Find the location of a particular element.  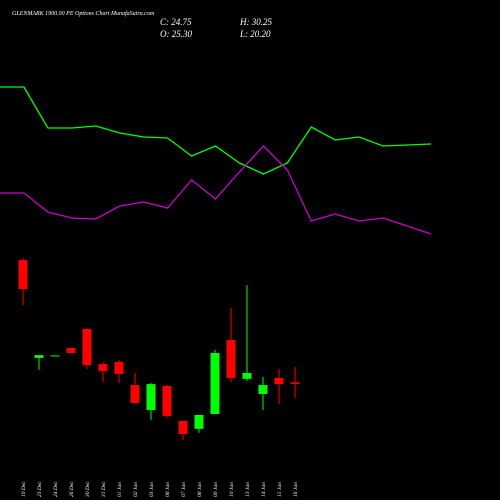

info-close: C: 24.75 is located at coordinates (176, 22).